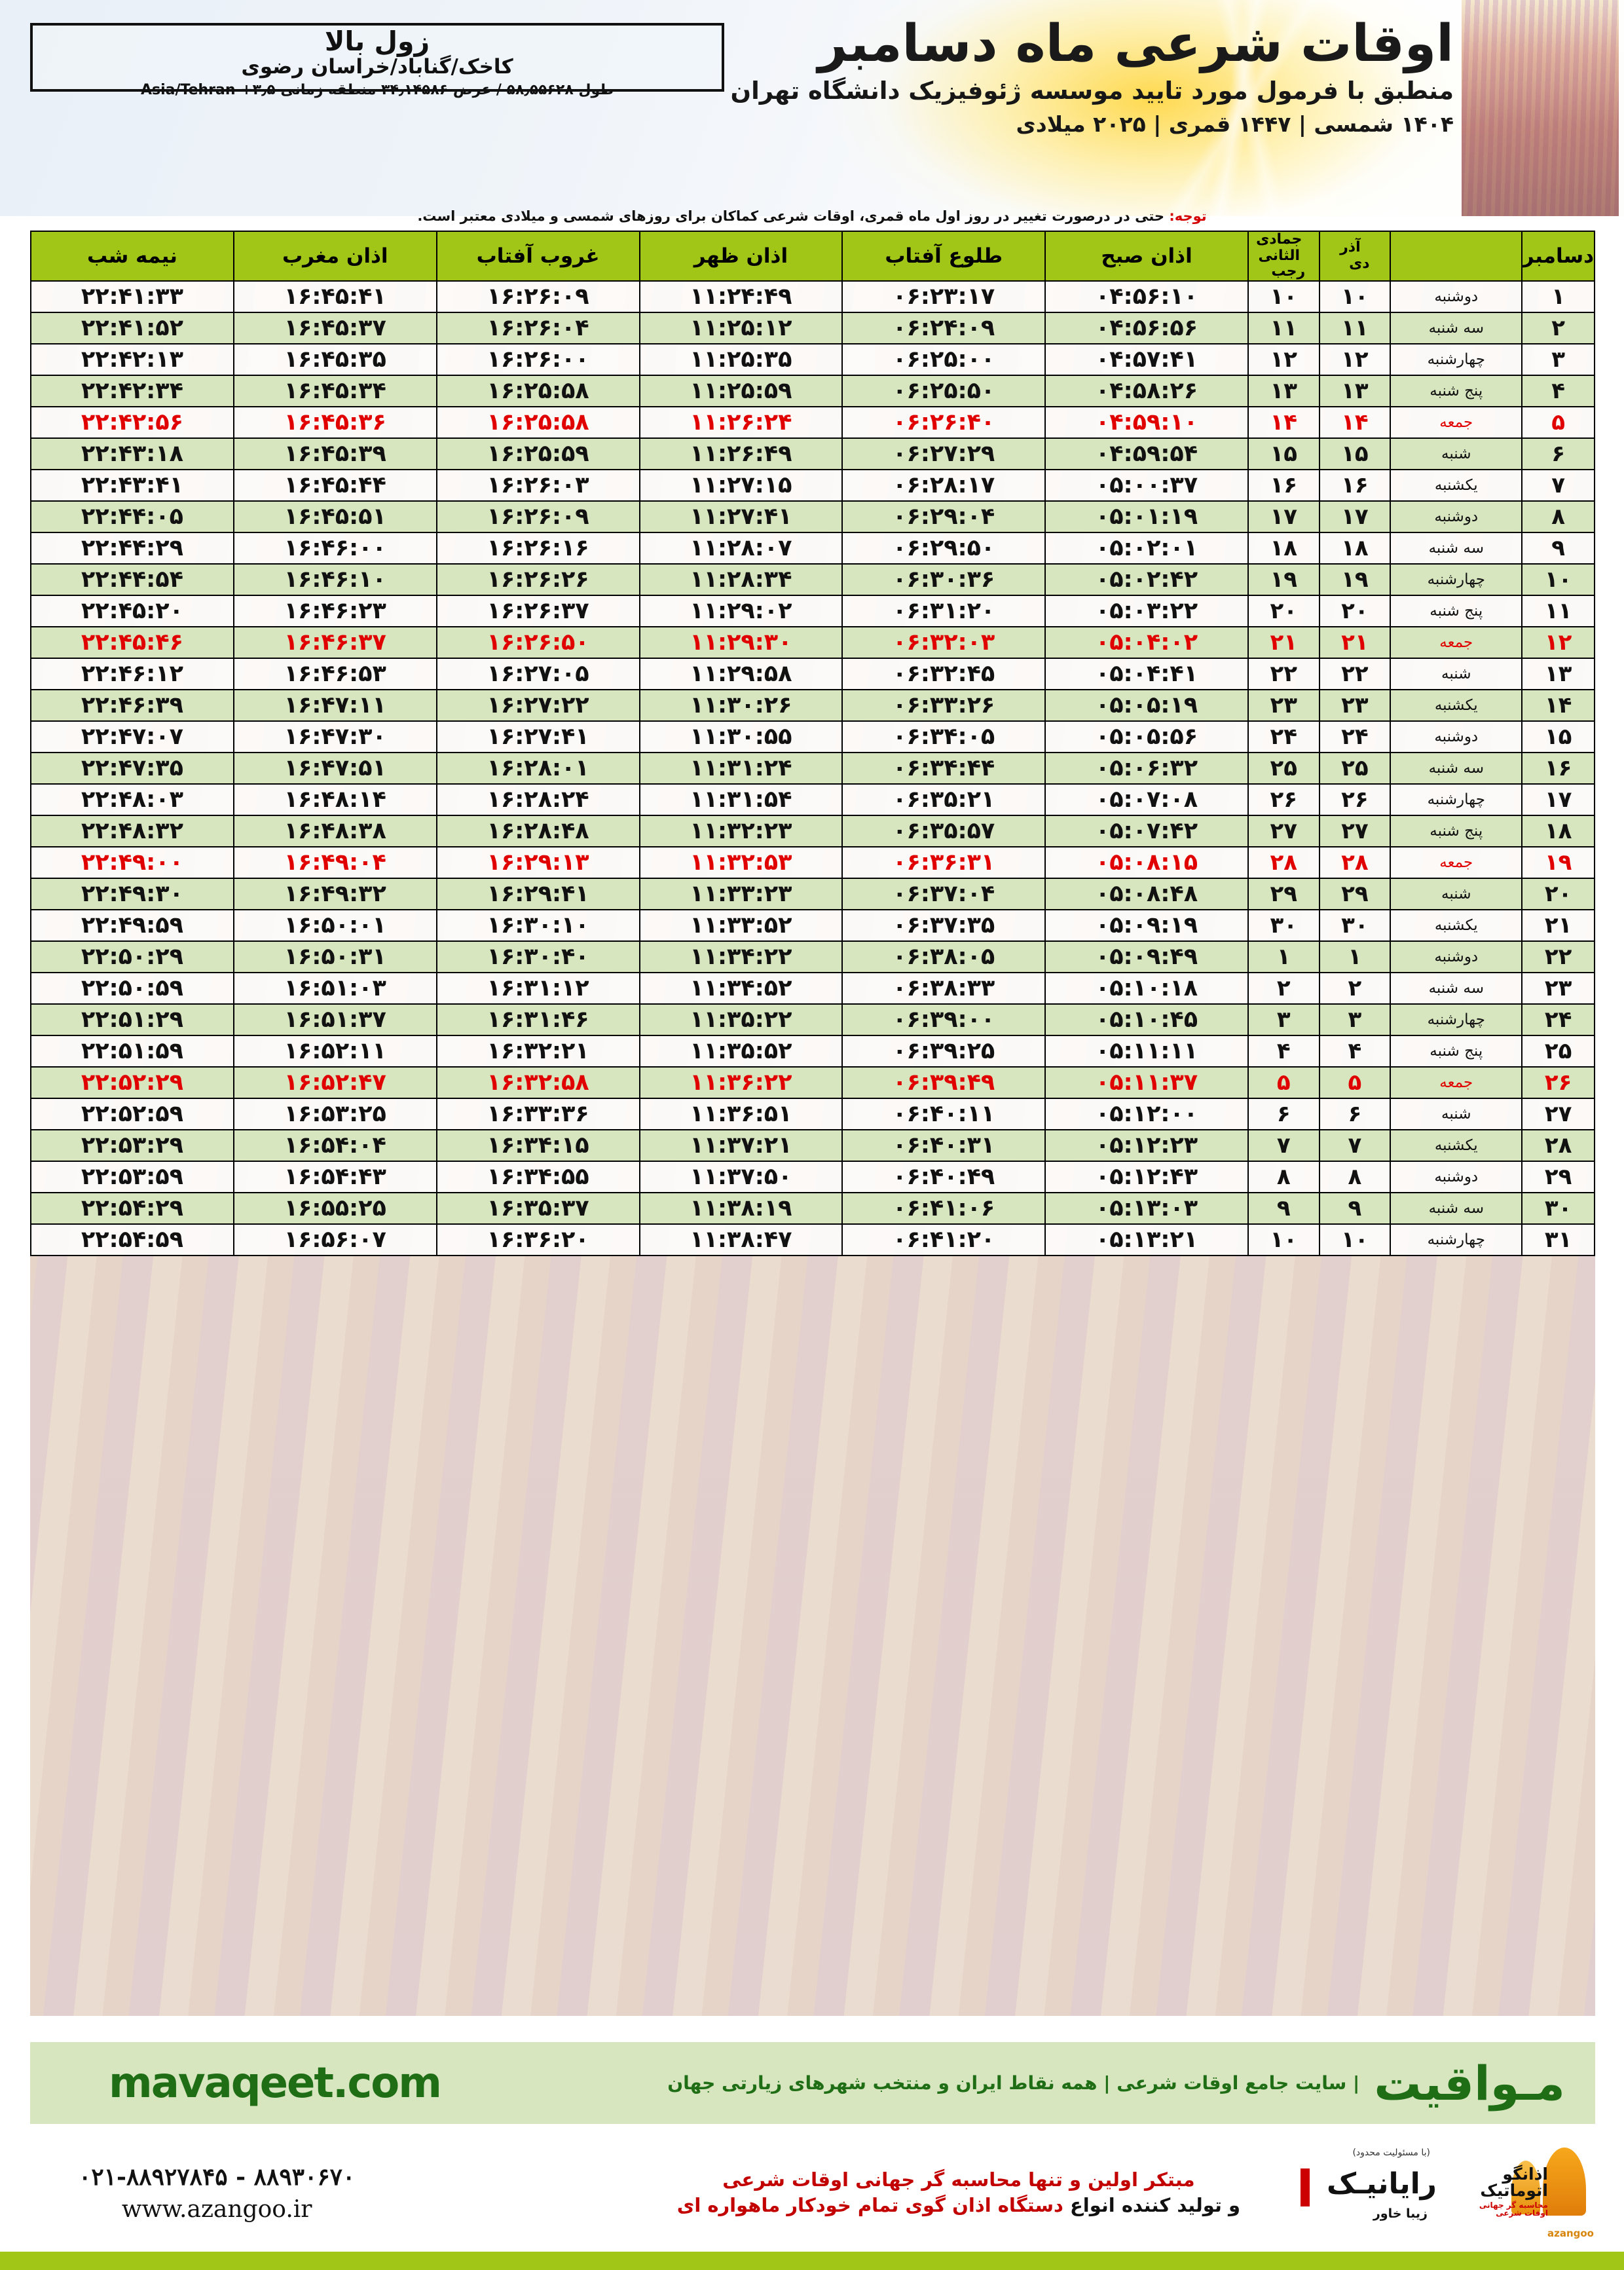  Describe the element at coordinates (740, 705) in the screenshot. I see `dhuhr-cell: ۱۱:۳۰:۲۶` at that location.